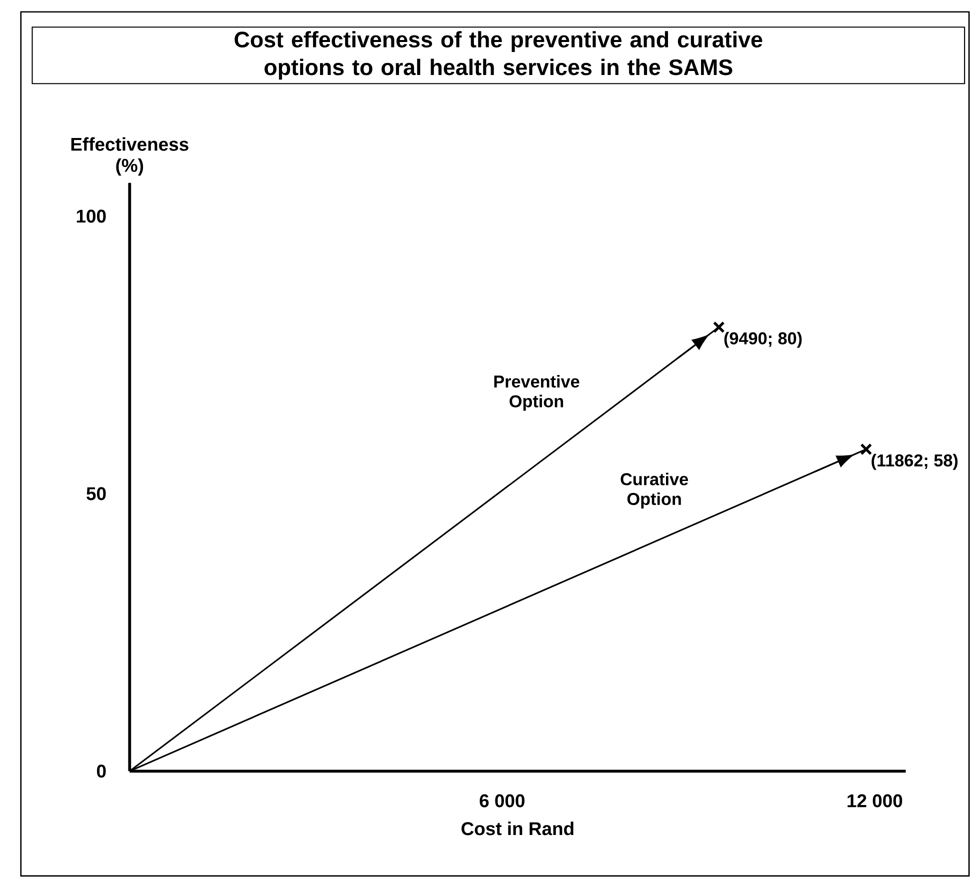  What do you see at coordinates (518, 829) in the screenshot?
I see `x-axis-title: Cost in Rand` at bounding box center [518, 829].